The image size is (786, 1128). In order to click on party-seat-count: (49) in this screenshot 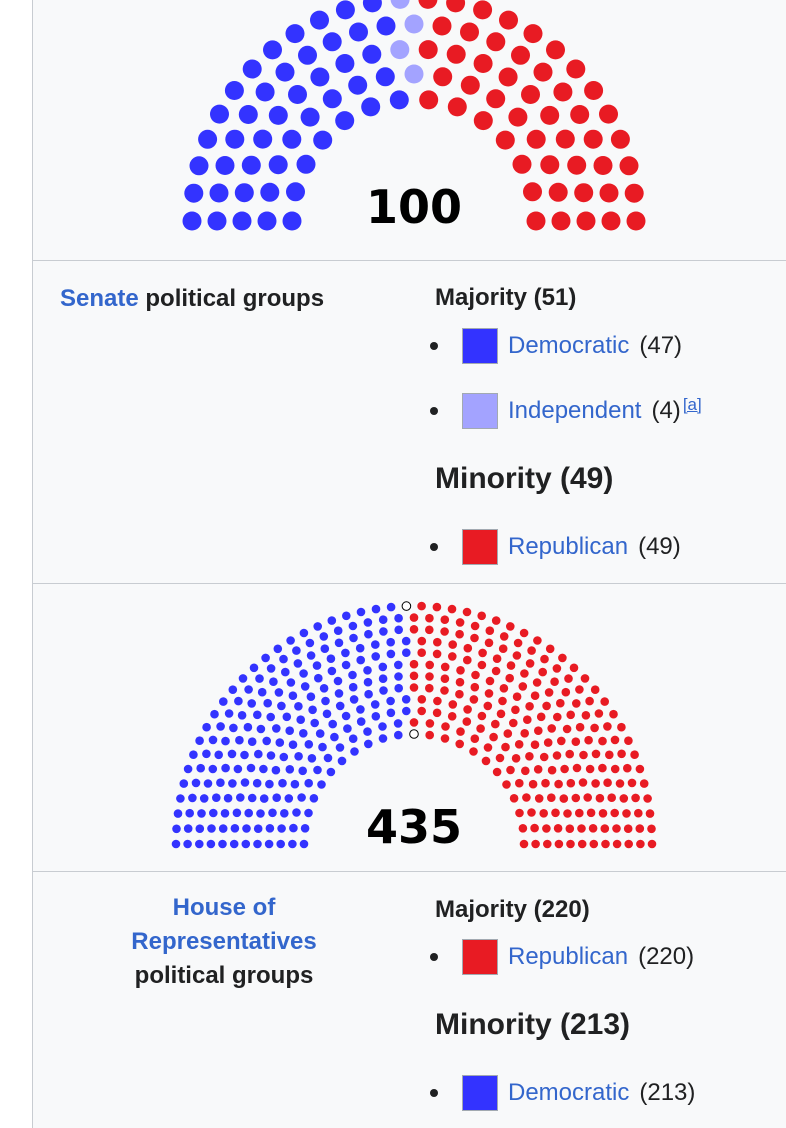, I will do `click(659, 546)`.